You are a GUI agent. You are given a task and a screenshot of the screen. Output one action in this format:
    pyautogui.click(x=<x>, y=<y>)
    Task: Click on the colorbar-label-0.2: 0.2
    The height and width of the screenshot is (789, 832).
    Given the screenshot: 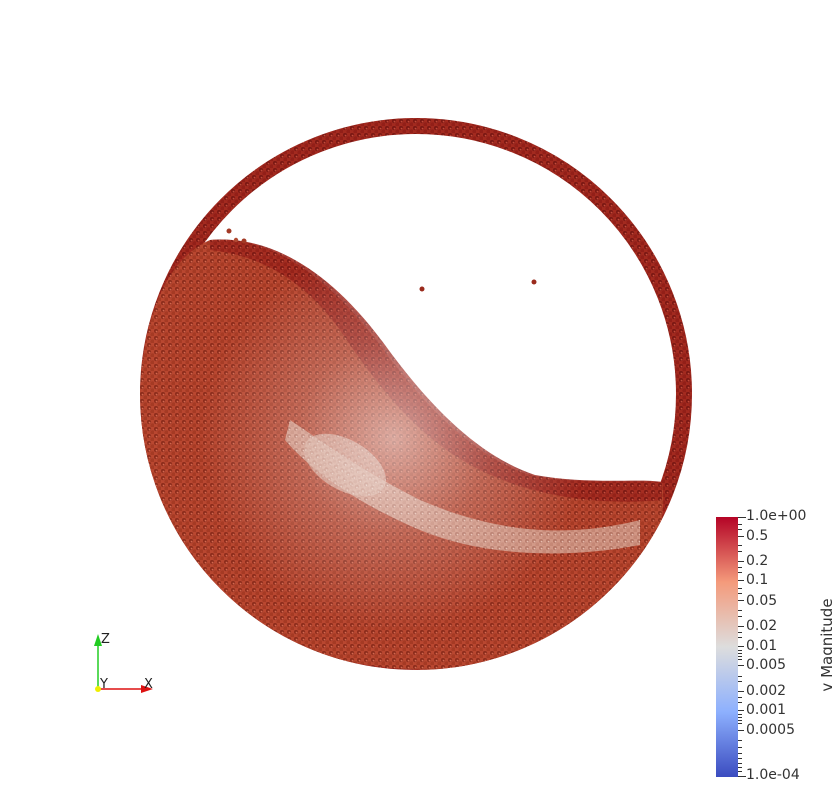 What is the action you would take?
    pyautogui.click(x=757, y=561)
    